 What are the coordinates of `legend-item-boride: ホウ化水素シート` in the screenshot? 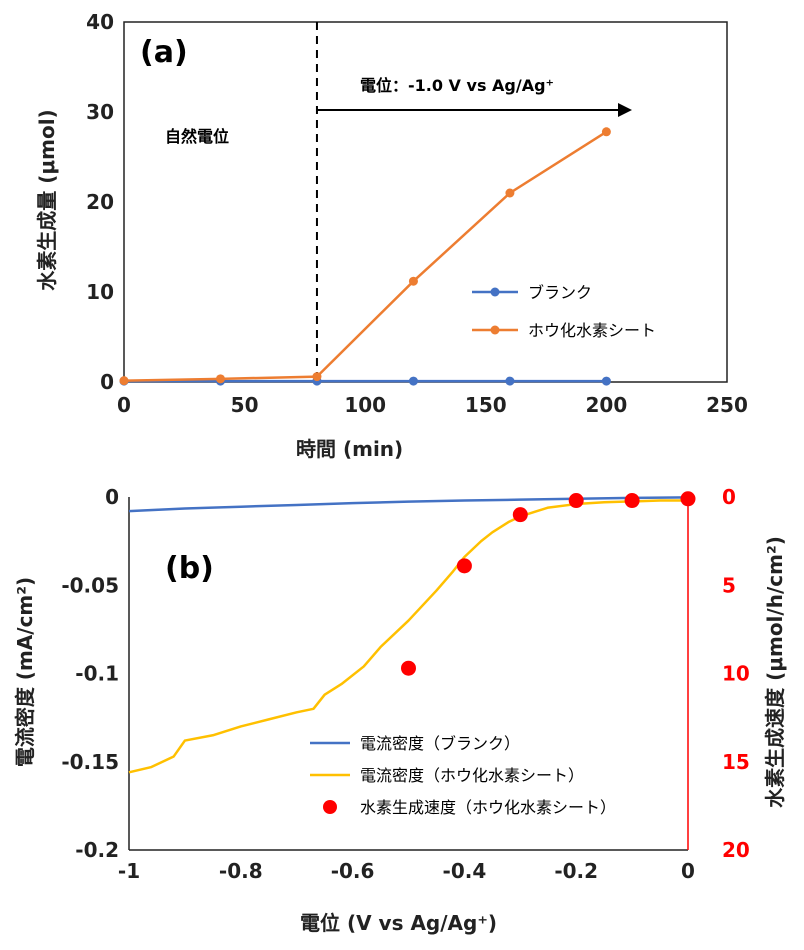 It's located at (564, 330).